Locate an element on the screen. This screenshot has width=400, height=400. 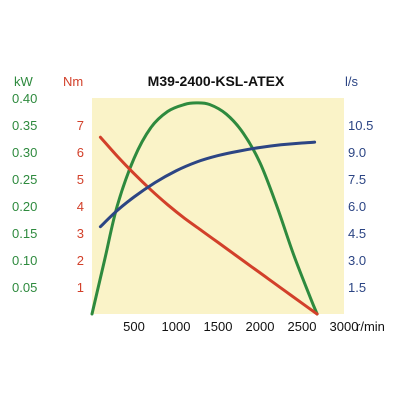
torque-tick-label: 3 is located at coordinates (80, 233).